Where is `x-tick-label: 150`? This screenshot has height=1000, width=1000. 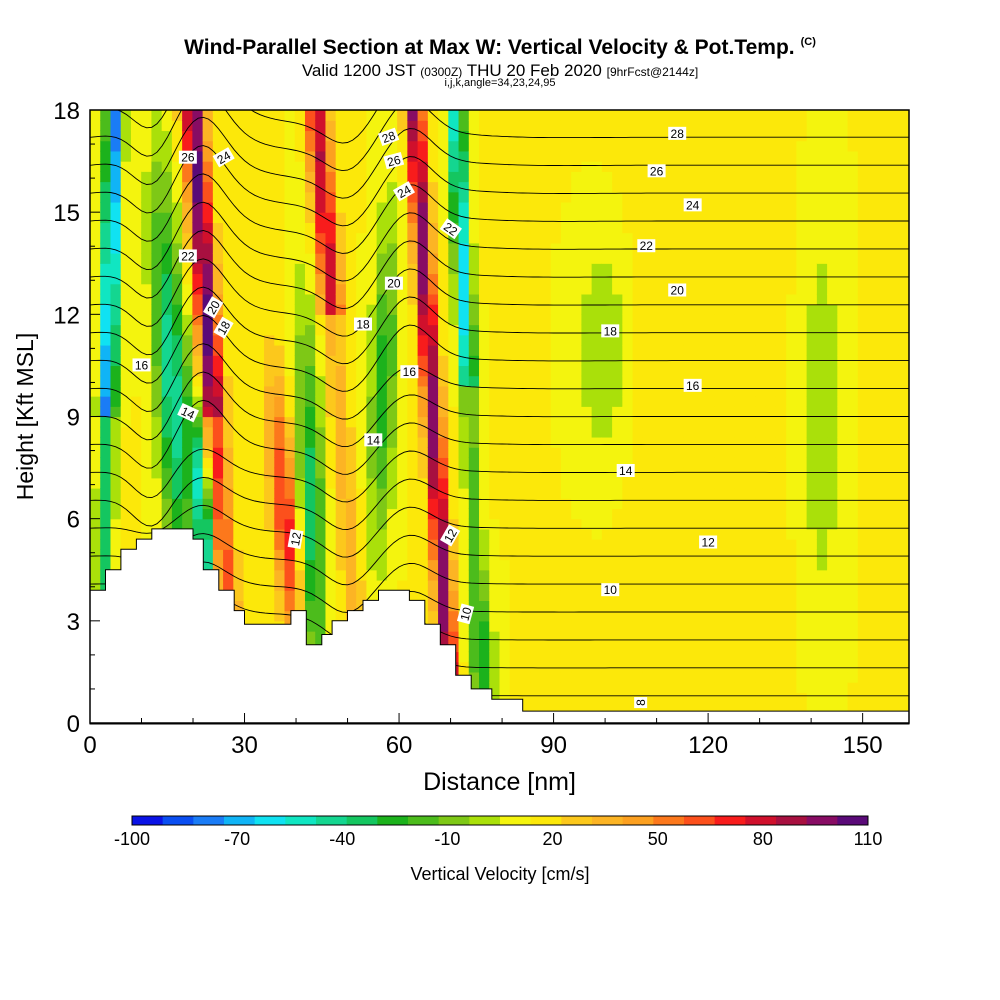 x-tick-label: 150 is located at coordinates (863, 745).